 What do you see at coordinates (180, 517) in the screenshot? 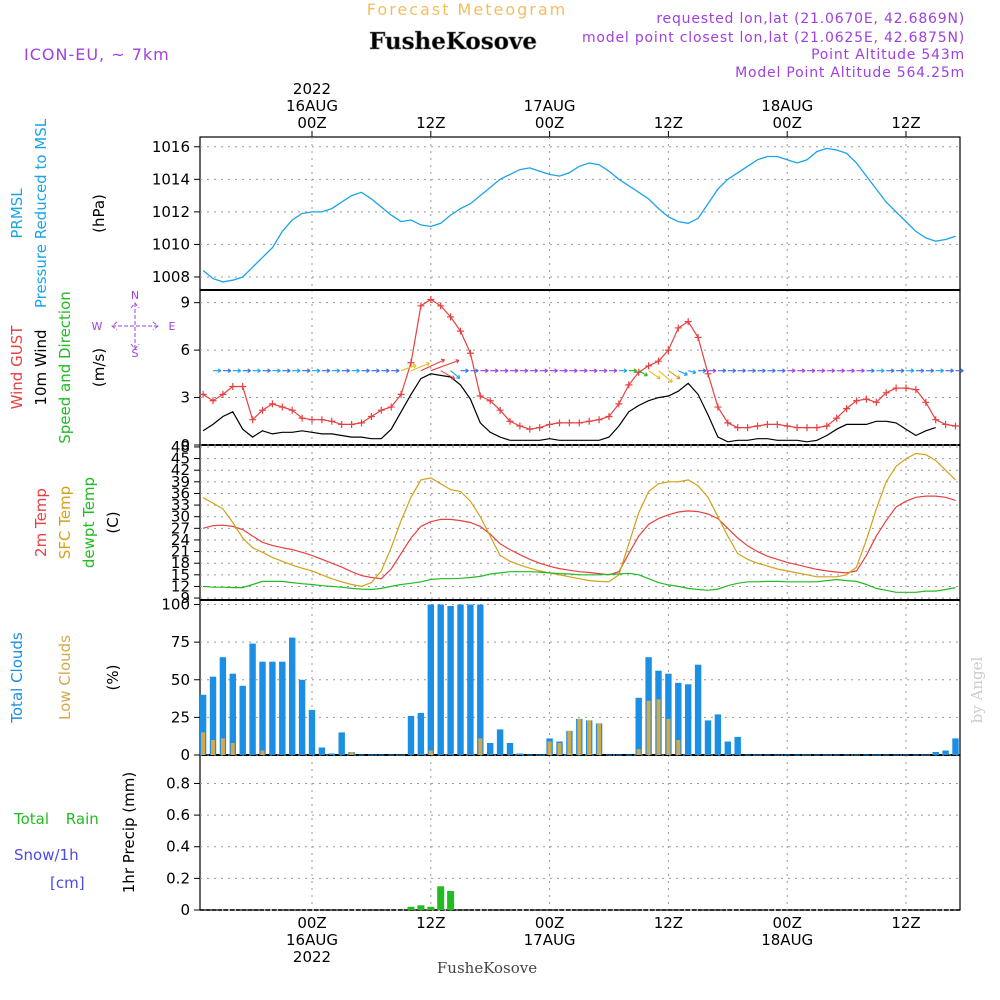
I see `y-tick-label: 30` at bounding box center [180, 517].